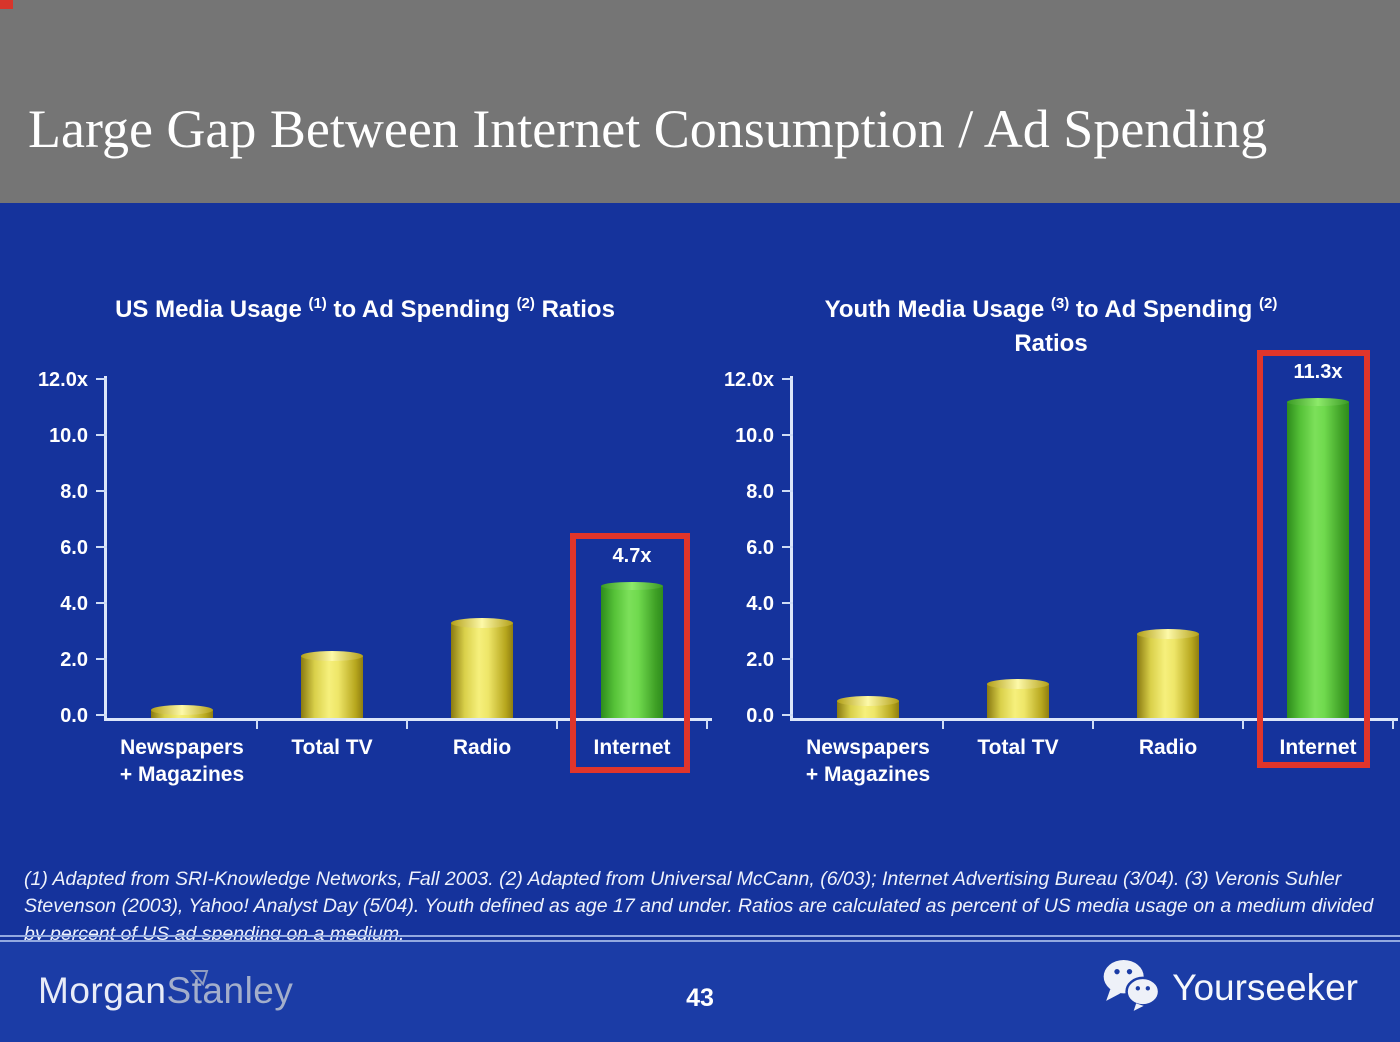 This screenshot has width=1400, height=1042. What do you see at coordinates (74, 492) in the screenshot?
I see `y-tick-label: 8.0` at bounding box center [74, 492].